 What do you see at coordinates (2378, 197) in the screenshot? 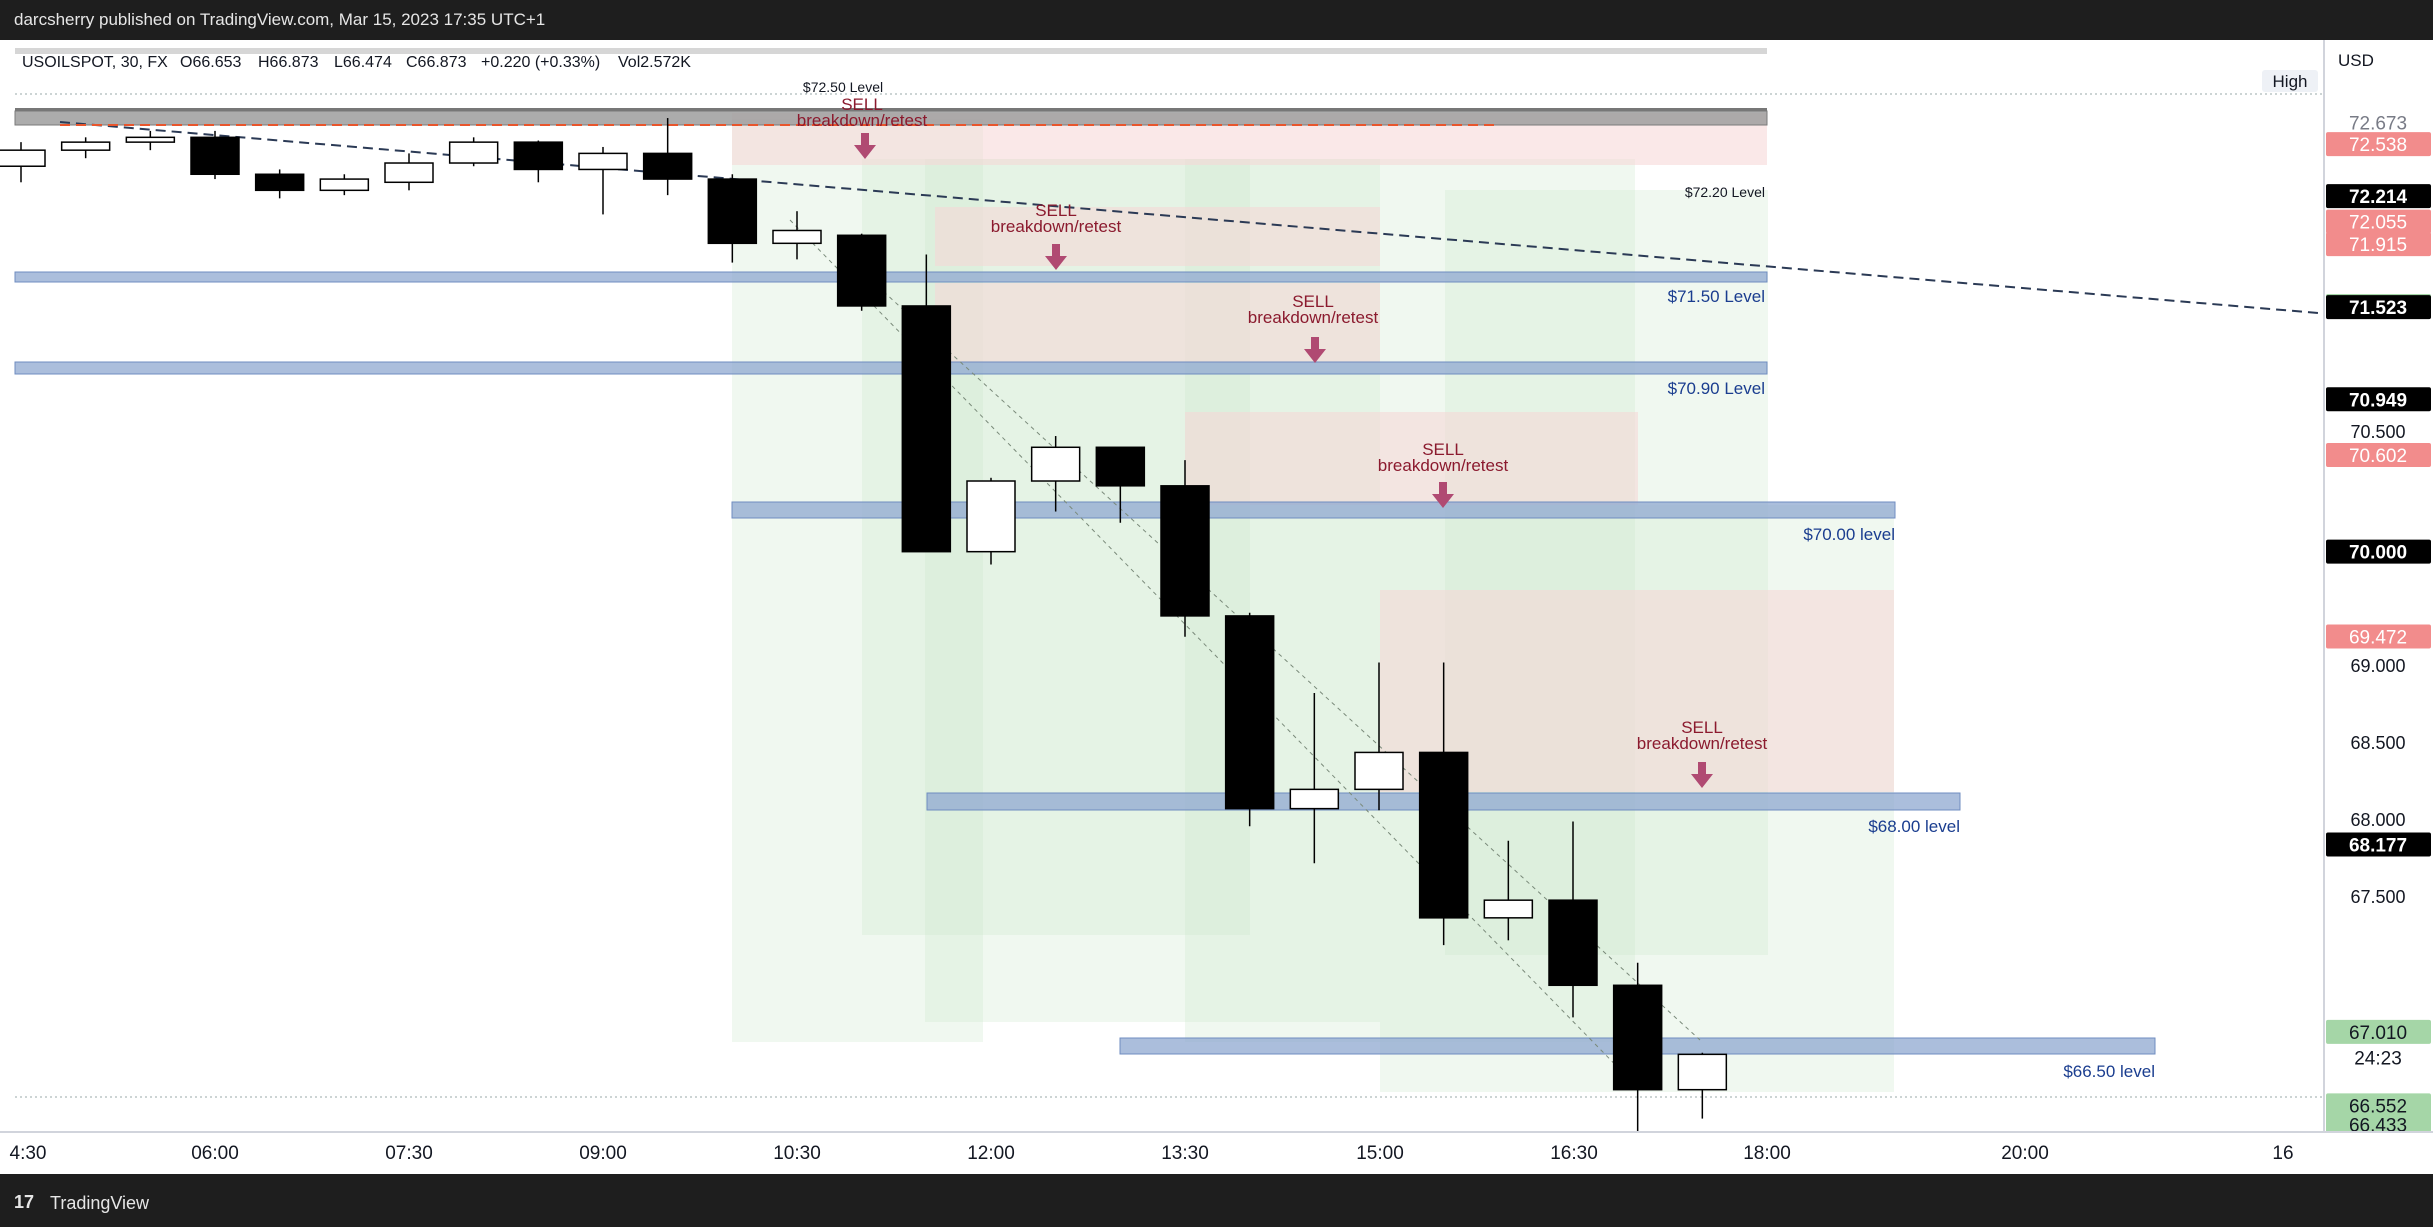
I see `price-tag-2: 72.214` at bounding box center [2378, 197].